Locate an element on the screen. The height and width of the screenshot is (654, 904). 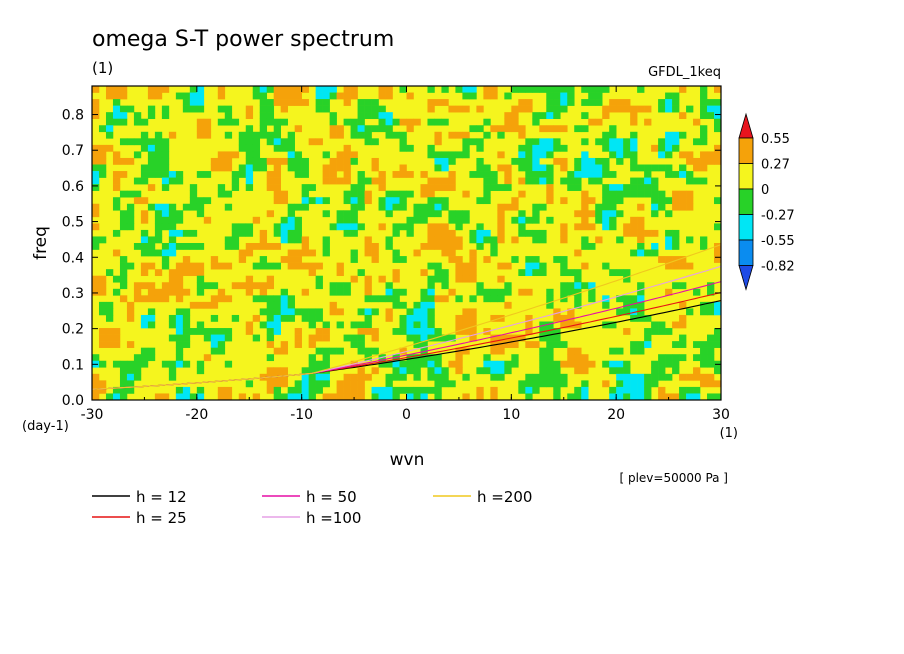
colorbar-segment is located at coordinates (746, 201).